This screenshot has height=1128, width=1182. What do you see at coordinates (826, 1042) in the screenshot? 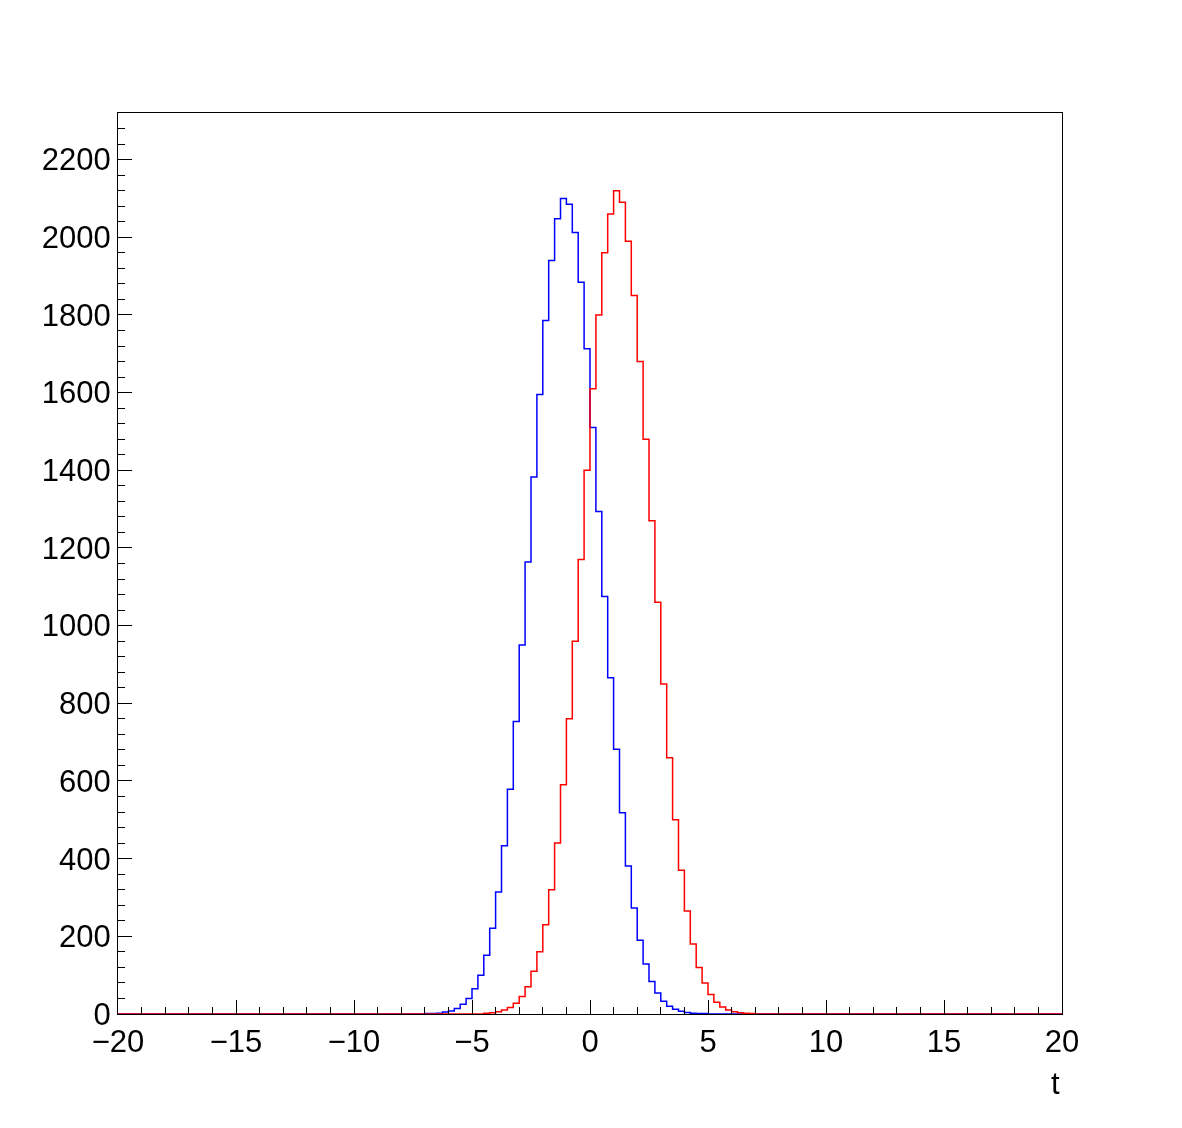
I see `x-tick-label: 10` at bounding box center [826, 1042].